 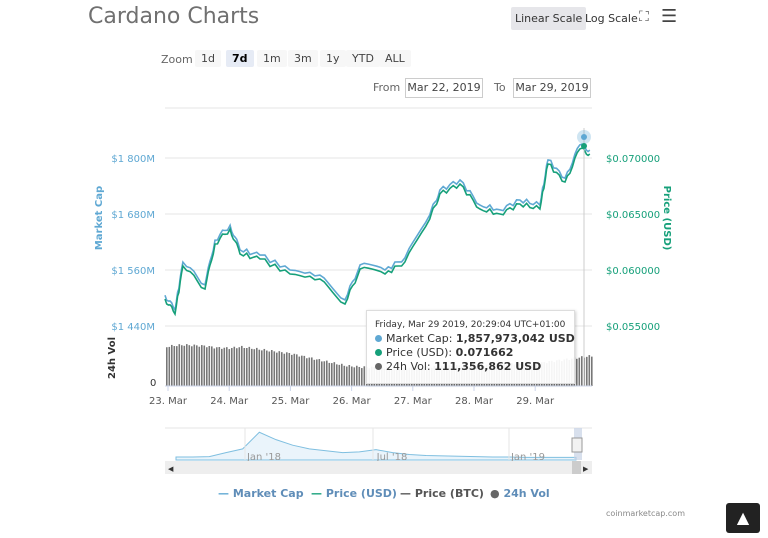 I want to click on navigator-tick-label: Jan '18, so click(x=263, y=457).